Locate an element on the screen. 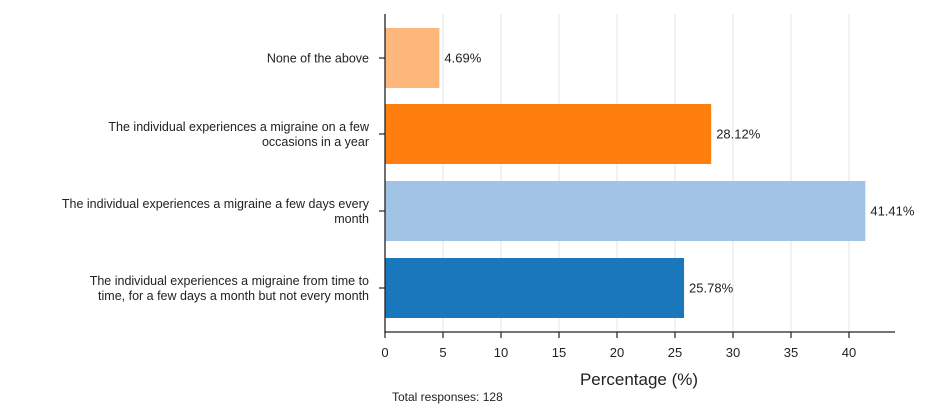 This screenshot has height=405, width=925. data-label-0: 4.69% is located at coordinates (462, 58).